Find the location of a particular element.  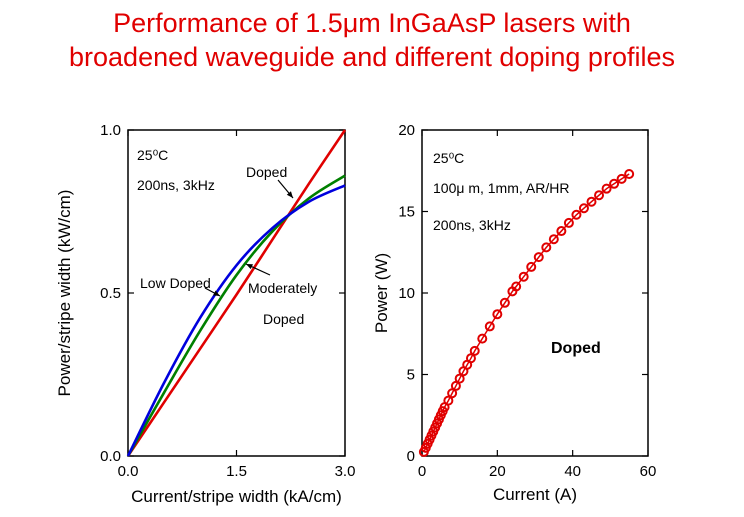

right-curve-label: Doped is located at coordinates (576, 348).